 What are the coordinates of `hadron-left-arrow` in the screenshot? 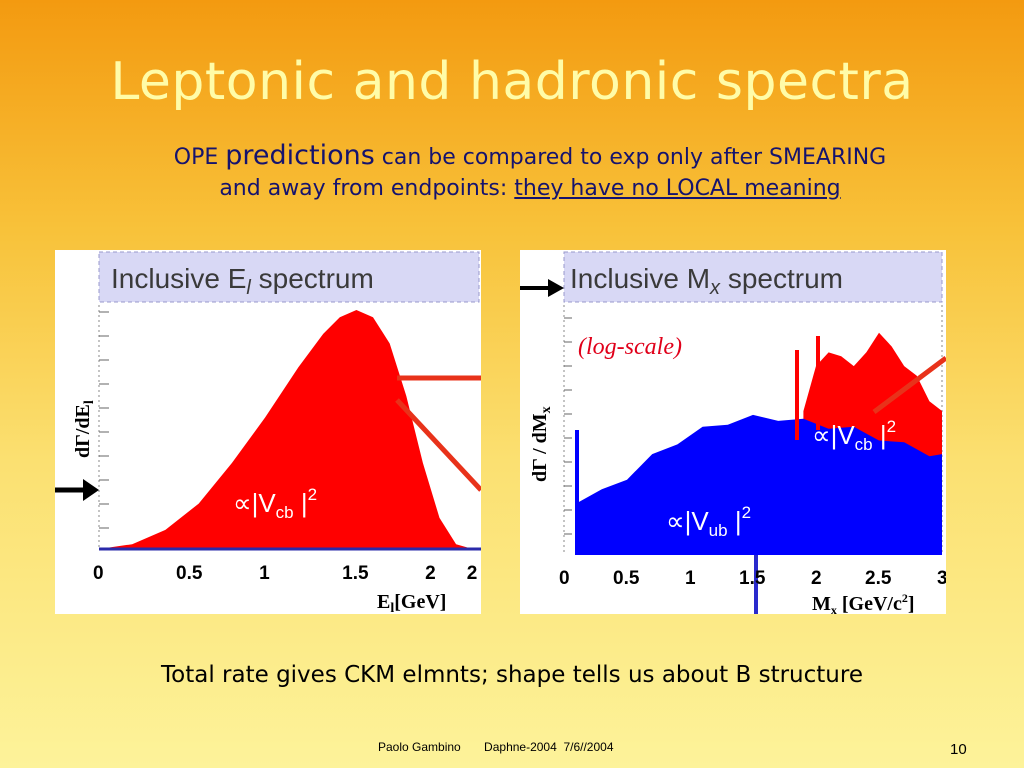 It's located at (542, 288).